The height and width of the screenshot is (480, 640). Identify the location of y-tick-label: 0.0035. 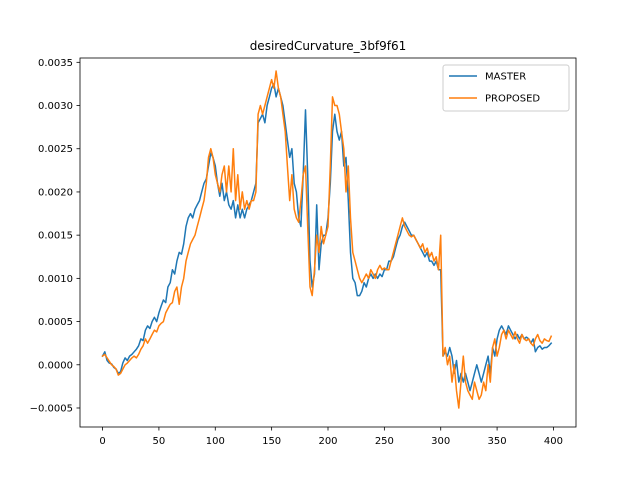
(55, 63).